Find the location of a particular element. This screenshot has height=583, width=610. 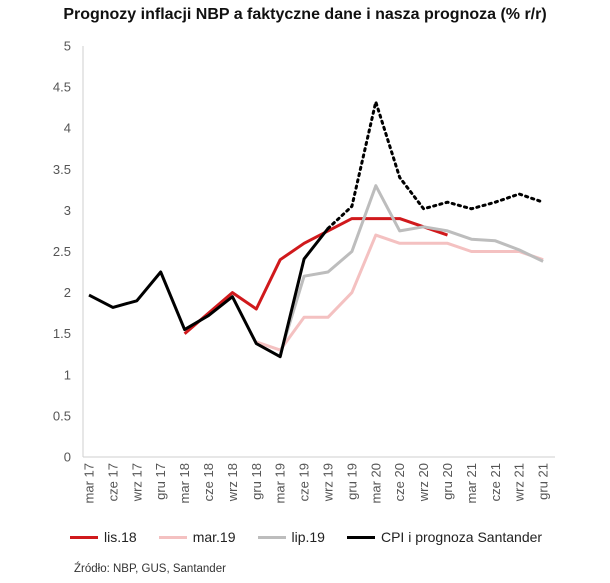

x-tick-label: wrz 17 is located at coordinates (136, 482).